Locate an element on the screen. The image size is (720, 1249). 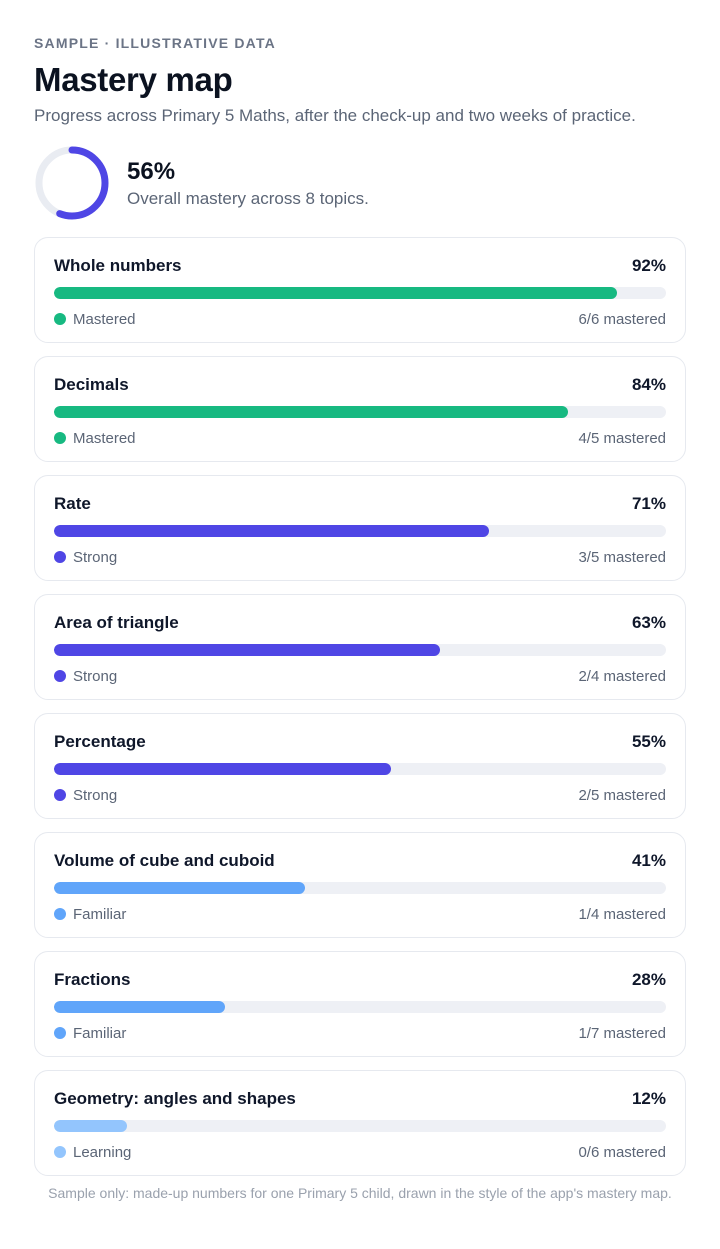
topic-name: Percentage is located at coordinates (100, 741).